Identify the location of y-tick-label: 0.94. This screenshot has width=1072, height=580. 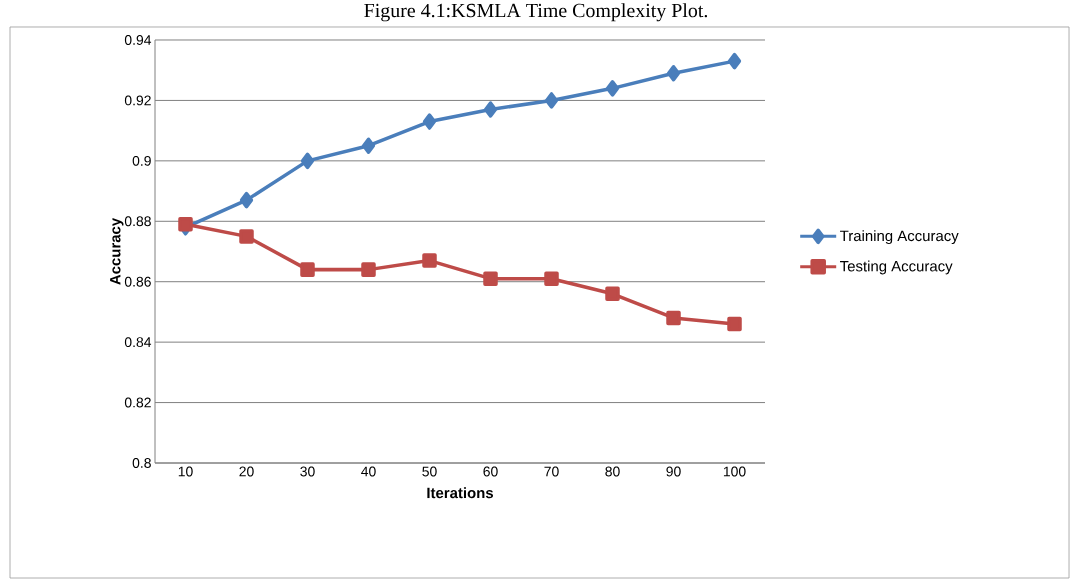
(138, 40).